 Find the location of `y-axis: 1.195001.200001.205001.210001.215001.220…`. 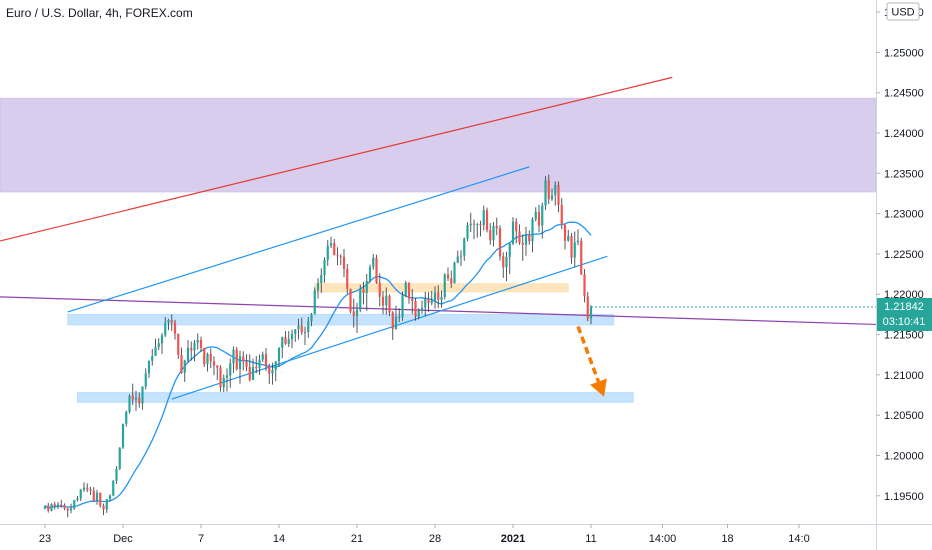

y-axis: 1.195001.200001.205001.210001.215001.220… is located at coordinates (900, 255).